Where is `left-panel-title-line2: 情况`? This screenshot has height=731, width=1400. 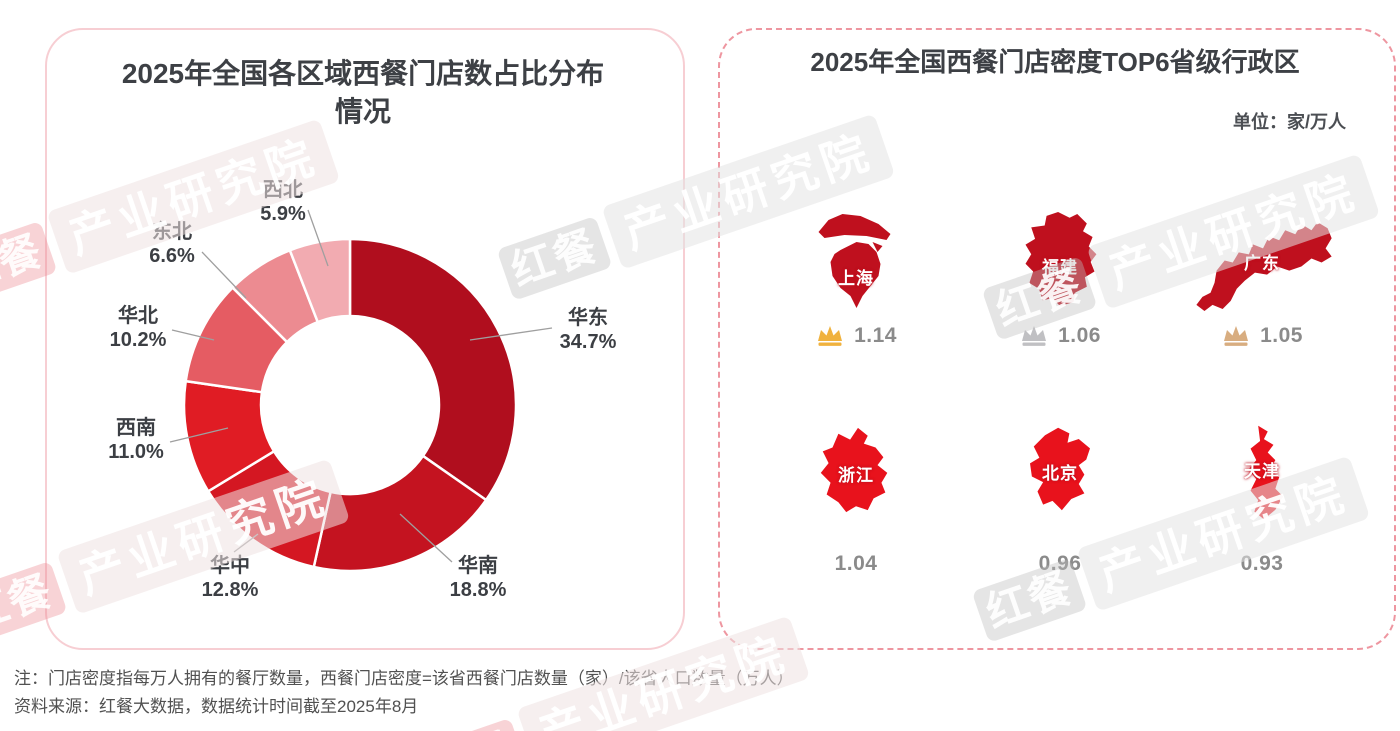 left-panel-title-line2: 情况 is located at coordinates (362, 112).